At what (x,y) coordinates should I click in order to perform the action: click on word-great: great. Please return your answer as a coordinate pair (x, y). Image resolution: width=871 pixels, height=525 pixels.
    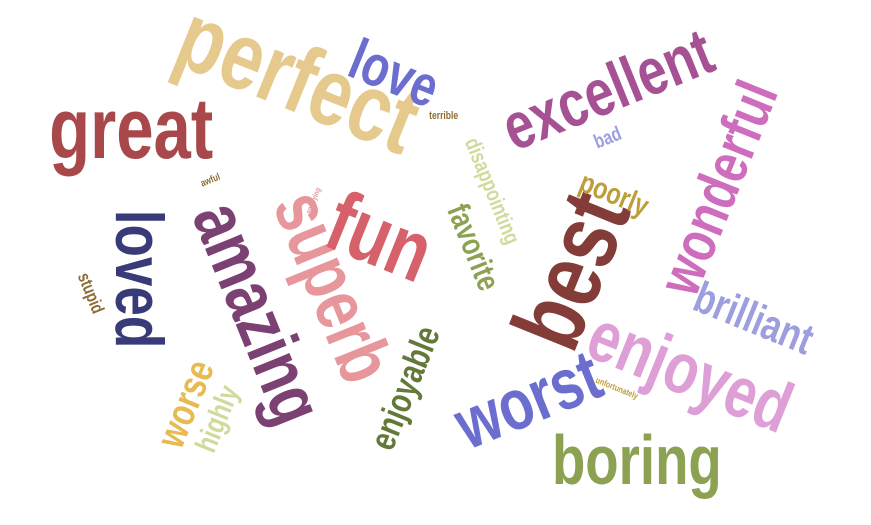
    Looking at the image, I should click on (131, 129).